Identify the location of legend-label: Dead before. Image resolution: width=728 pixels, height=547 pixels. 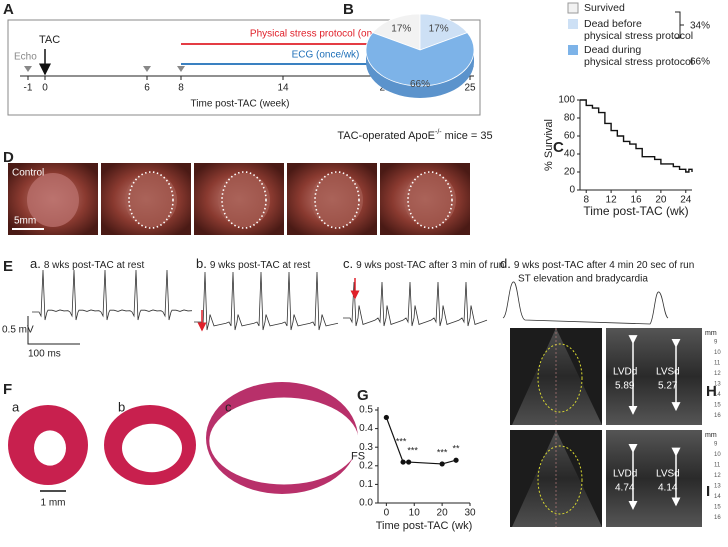
(613, 24).